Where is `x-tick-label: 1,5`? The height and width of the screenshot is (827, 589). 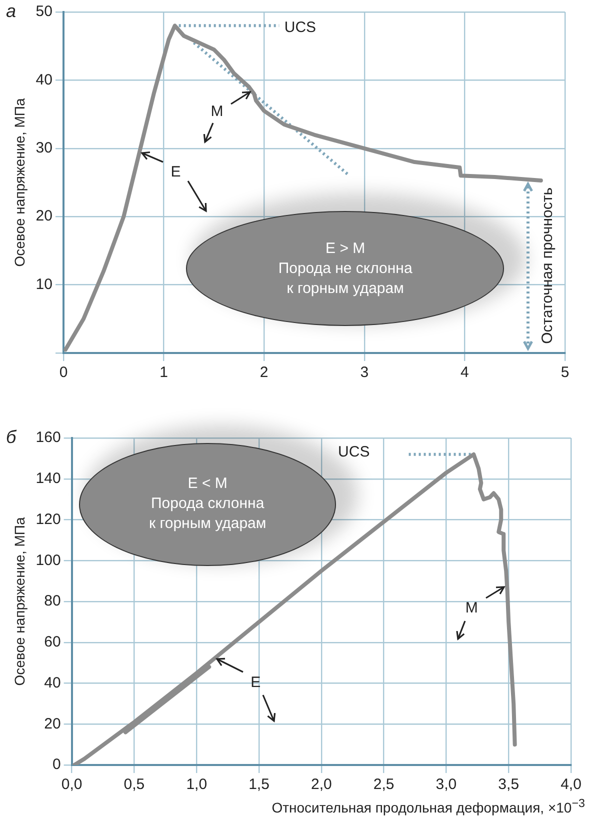 x-tick-label: 1,5 is located at coordinates (259, 785).